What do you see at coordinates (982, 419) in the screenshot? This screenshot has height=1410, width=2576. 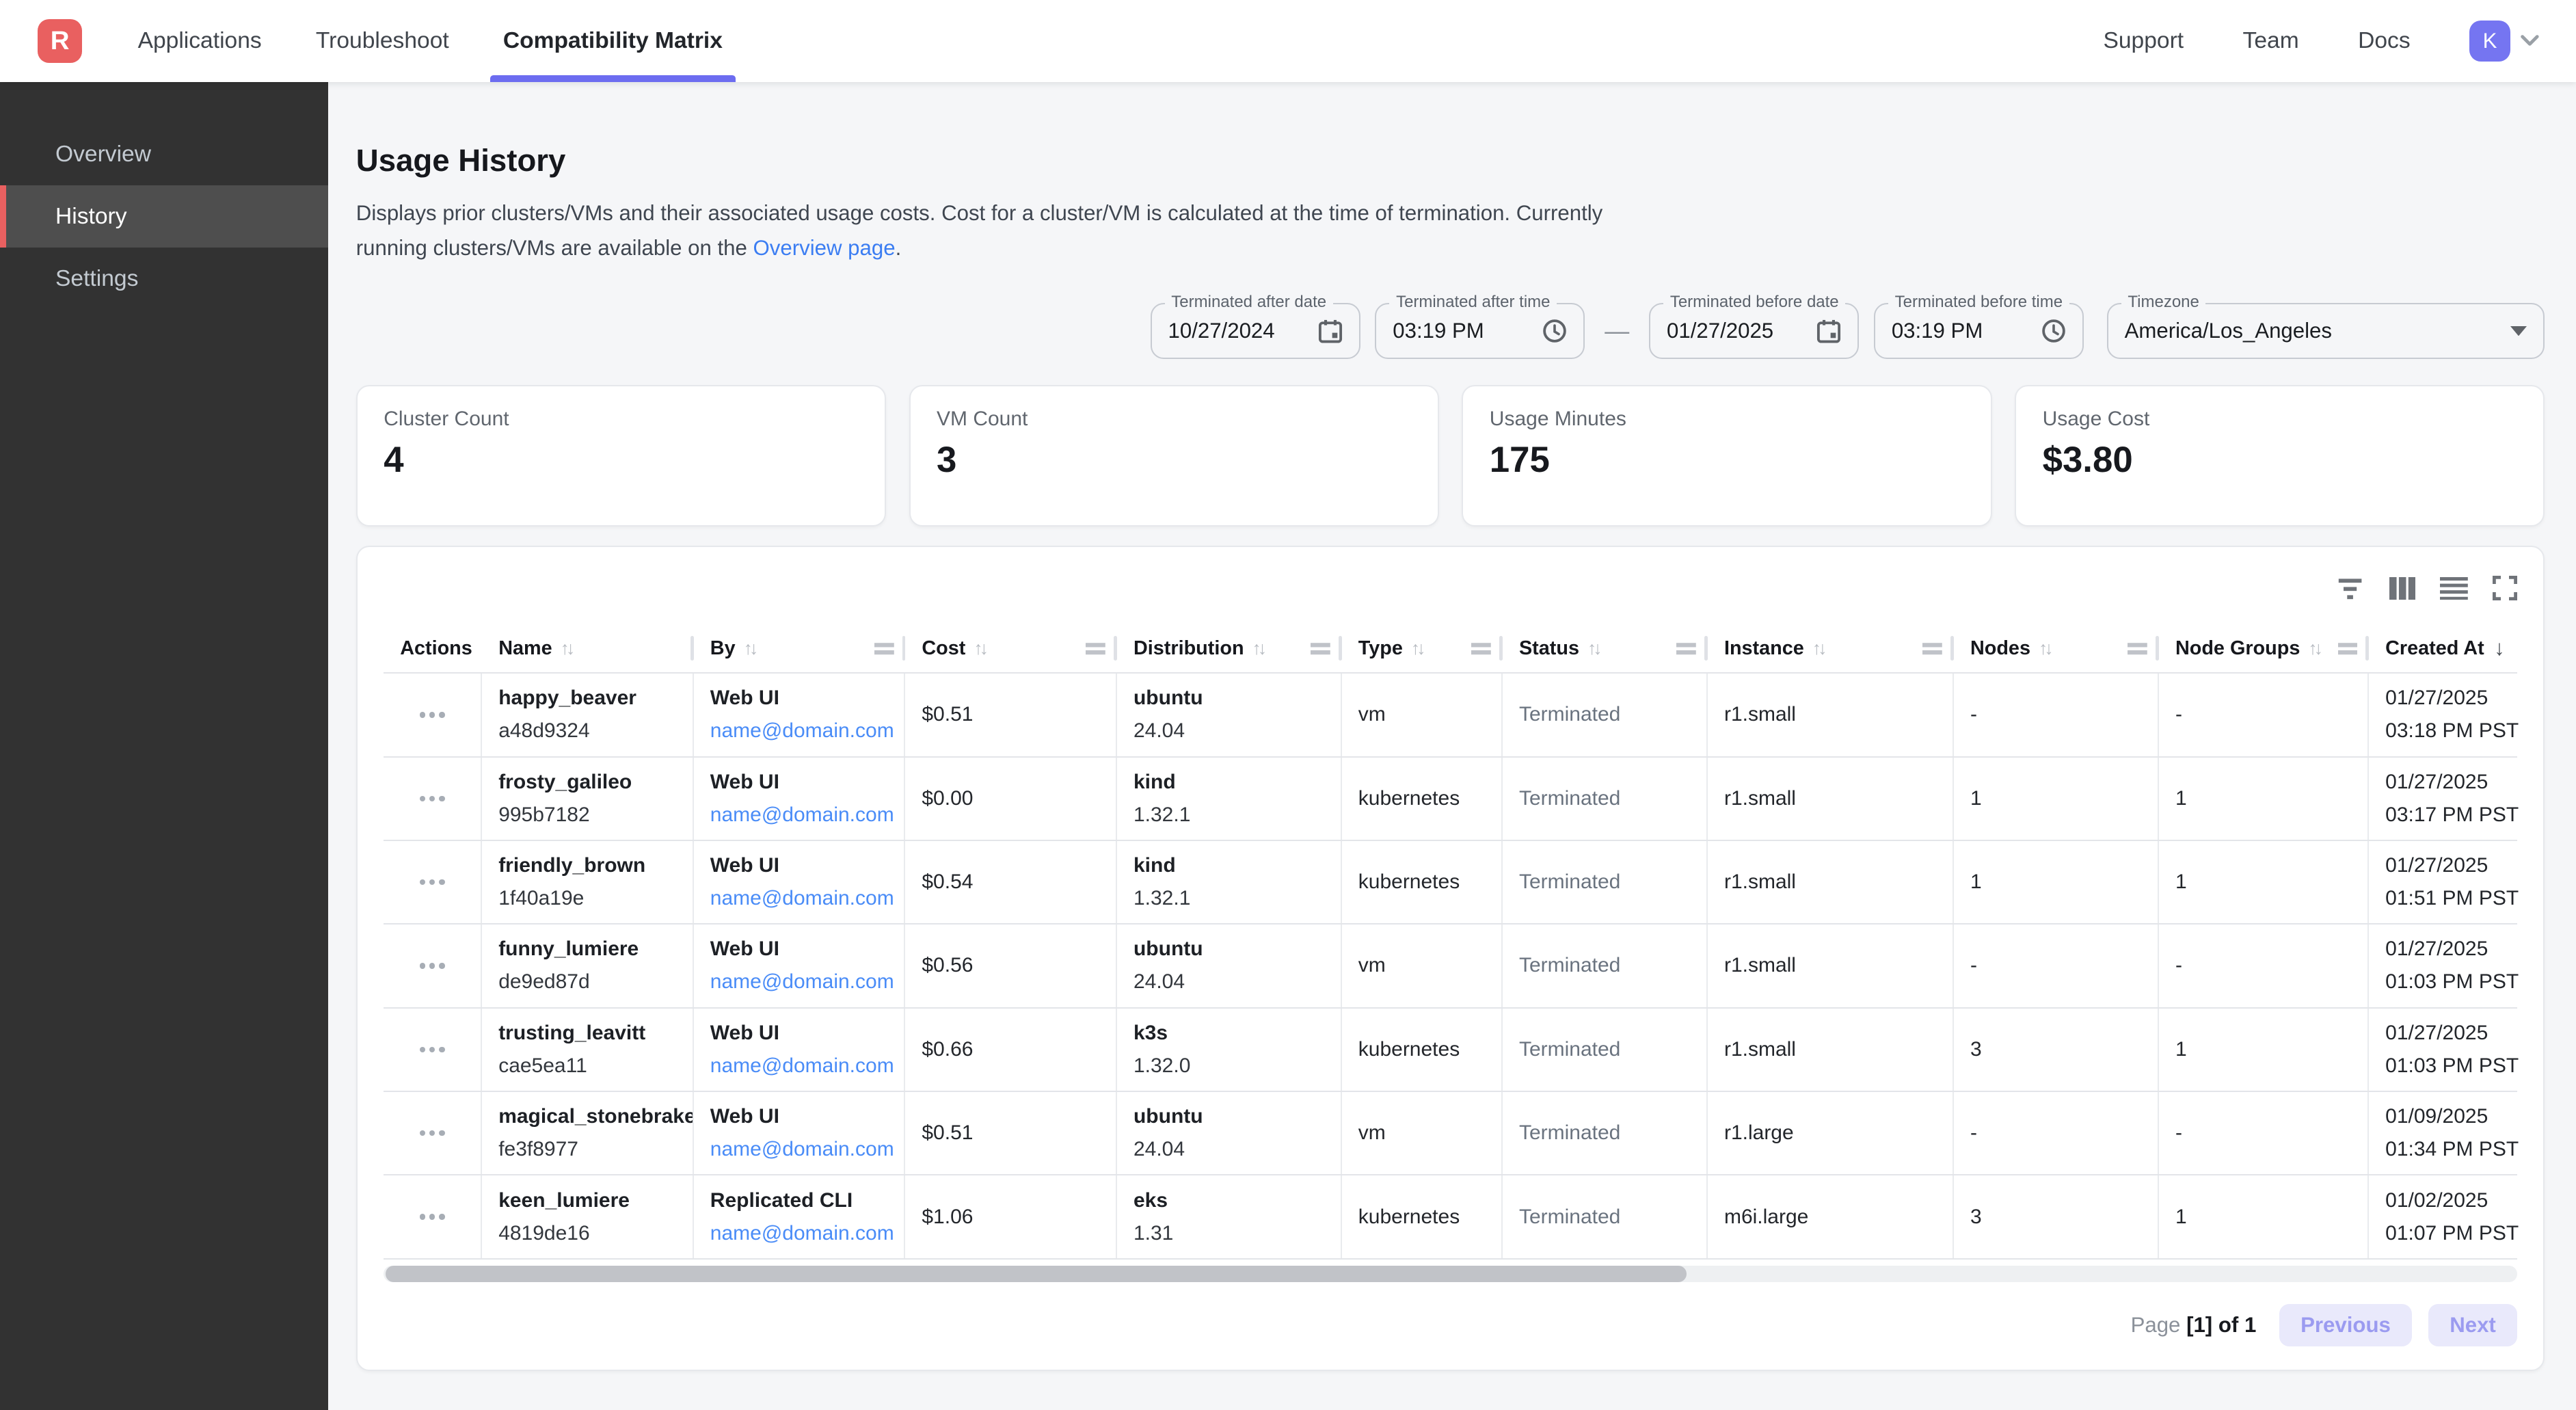 I see `stat-label: VM Count` at bounding box center [982, 419].